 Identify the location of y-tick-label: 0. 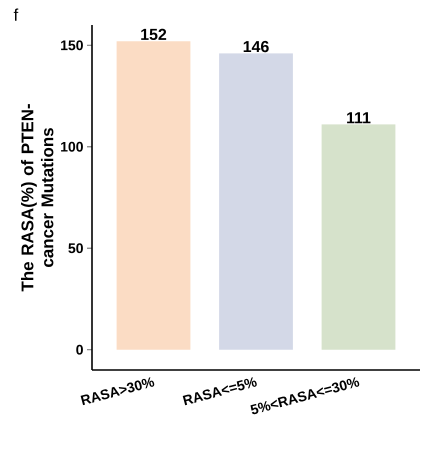
(79, 349).